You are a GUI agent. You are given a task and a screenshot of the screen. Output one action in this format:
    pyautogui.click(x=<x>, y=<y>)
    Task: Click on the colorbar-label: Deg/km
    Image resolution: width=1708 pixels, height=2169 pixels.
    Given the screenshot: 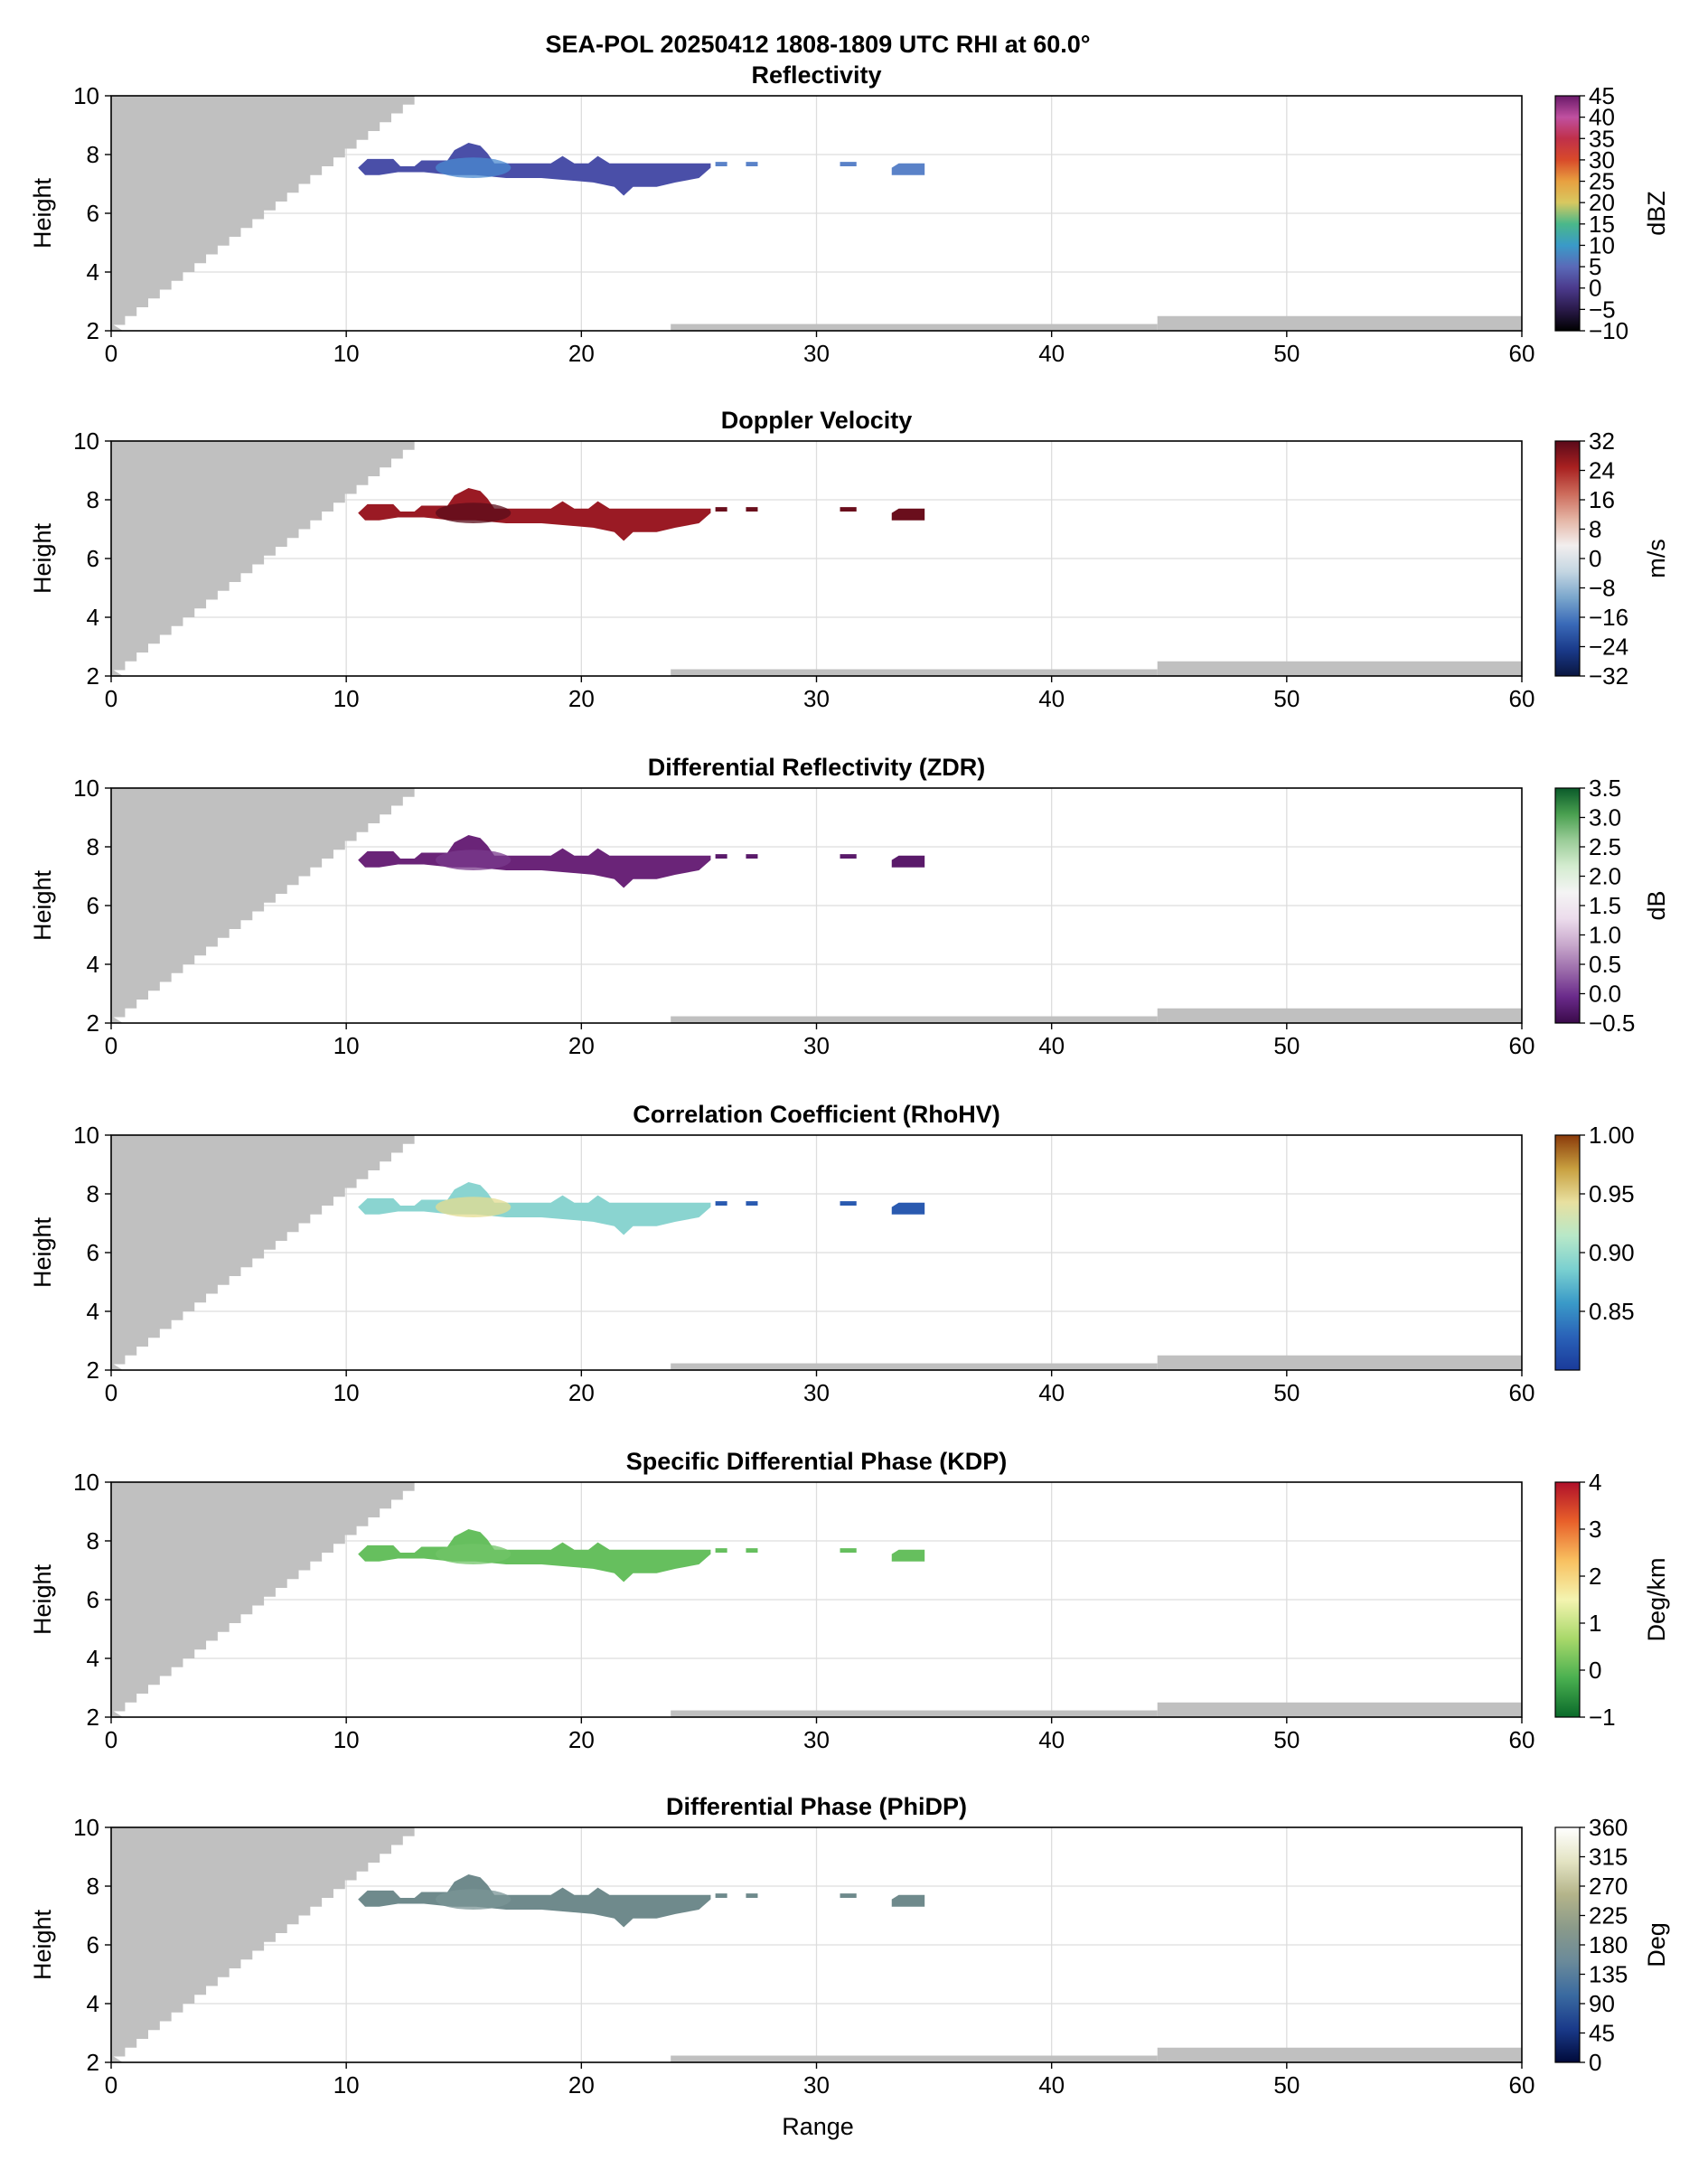 What is the action you would take?
    pyautogui.click(x=1656, y=1599)
    